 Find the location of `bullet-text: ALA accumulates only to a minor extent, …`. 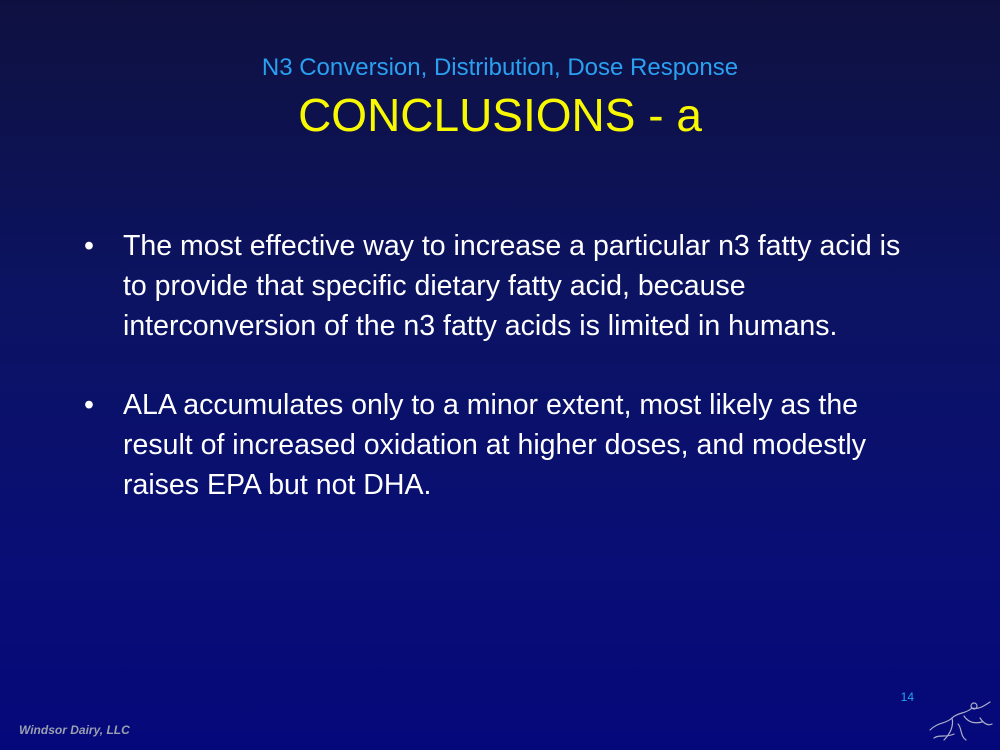

bullet-text: ALA accumulates only to a minor extent, … is located at coordinates (495, 445).